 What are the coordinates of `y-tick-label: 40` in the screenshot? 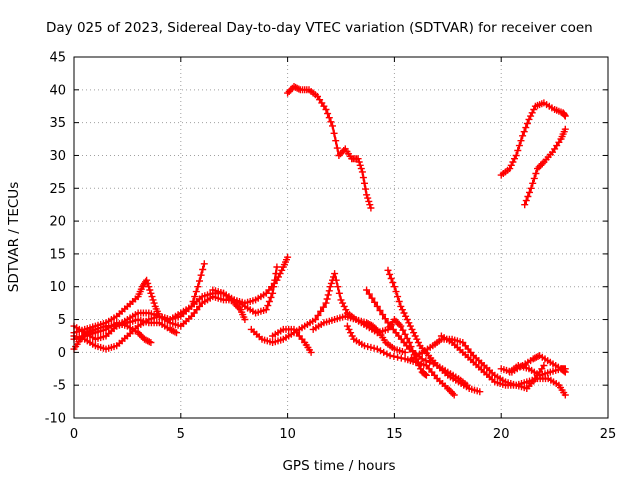 It's located at (57, 90).